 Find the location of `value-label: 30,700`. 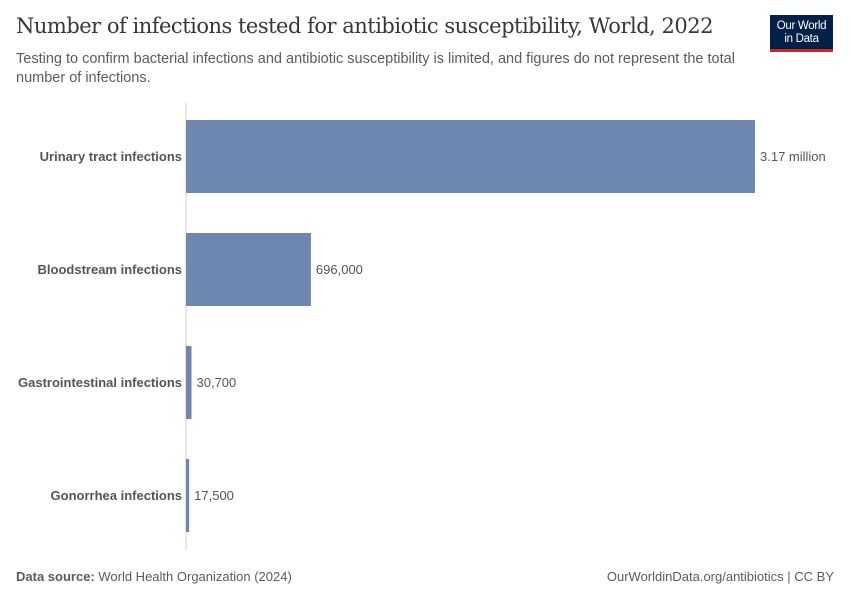

value-label: 30,700 is located at coordinates (217, 382).